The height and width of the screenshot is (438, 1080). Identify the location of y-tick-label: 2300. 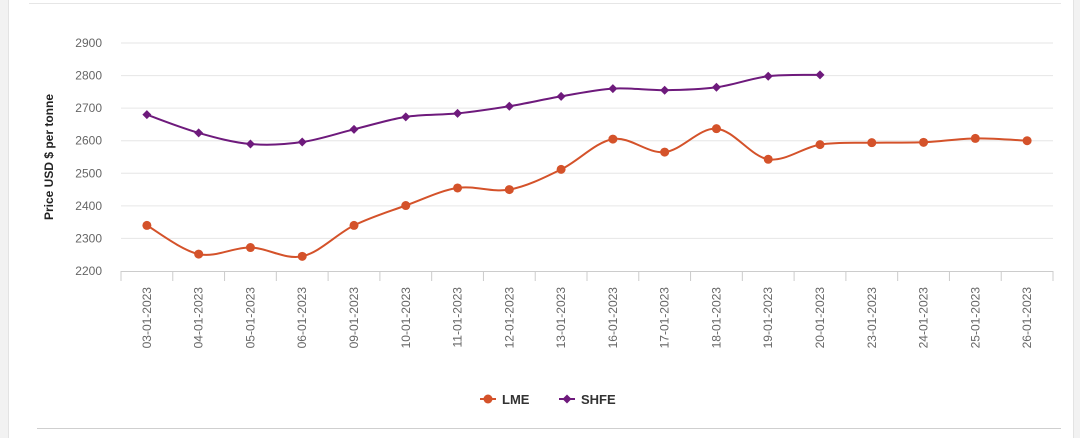
(88, 238).